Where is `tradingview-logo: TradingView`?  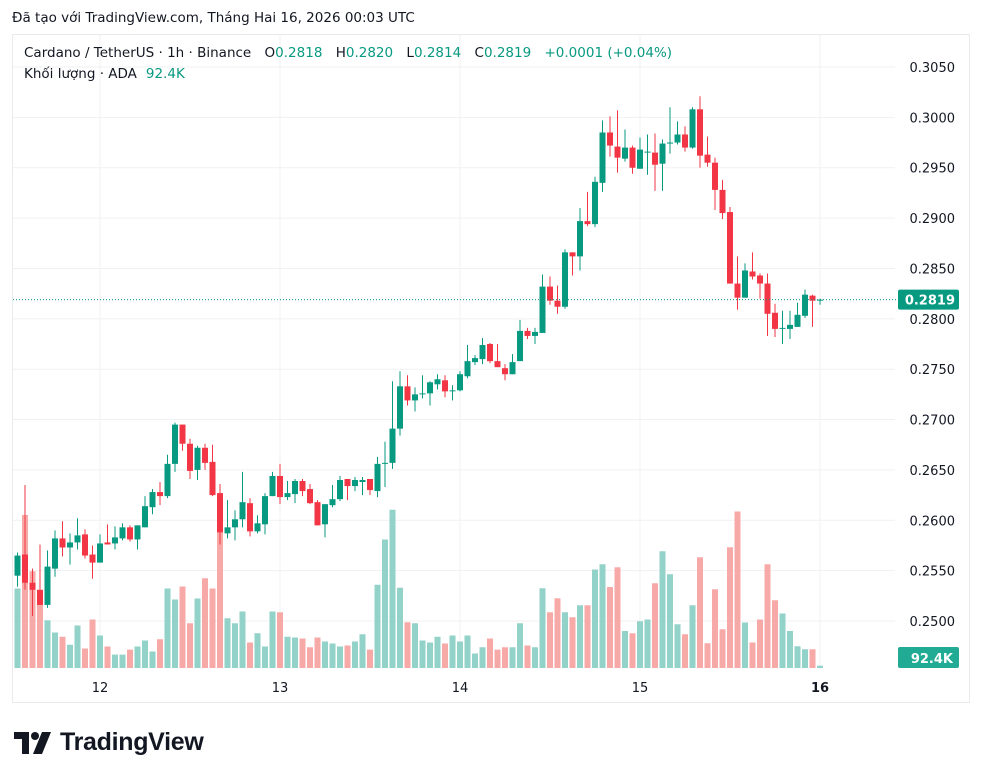
tradingview-logo: TradingView is located at coordinates (109, 742).